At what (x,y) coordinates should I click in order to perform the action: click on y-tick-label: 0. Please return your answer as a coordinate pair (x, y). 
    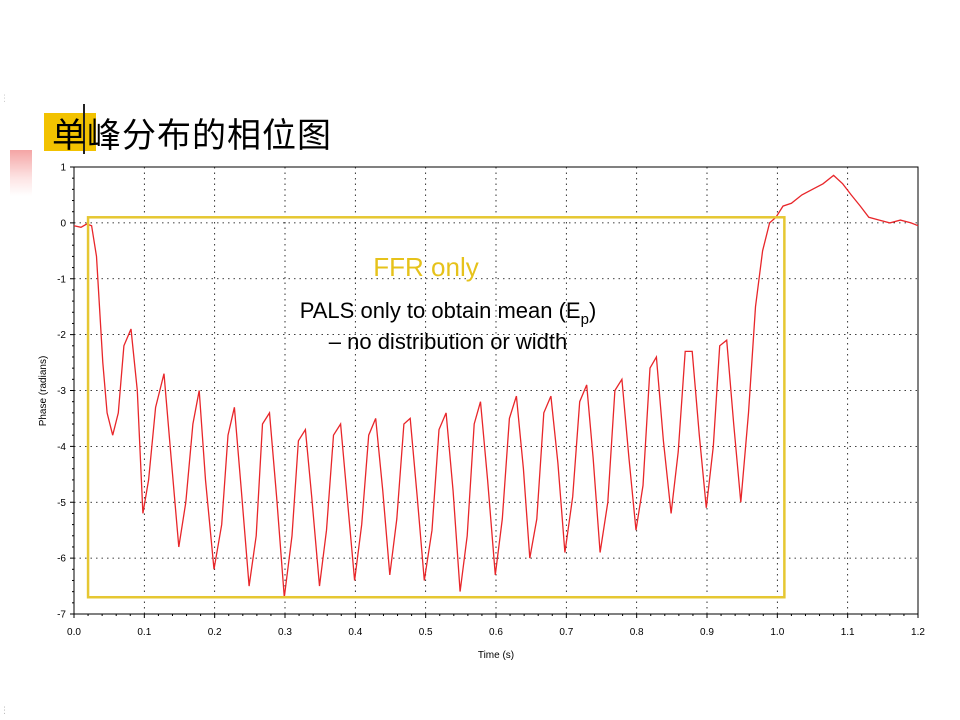
    Looking at the image, I should click on (63, 223).